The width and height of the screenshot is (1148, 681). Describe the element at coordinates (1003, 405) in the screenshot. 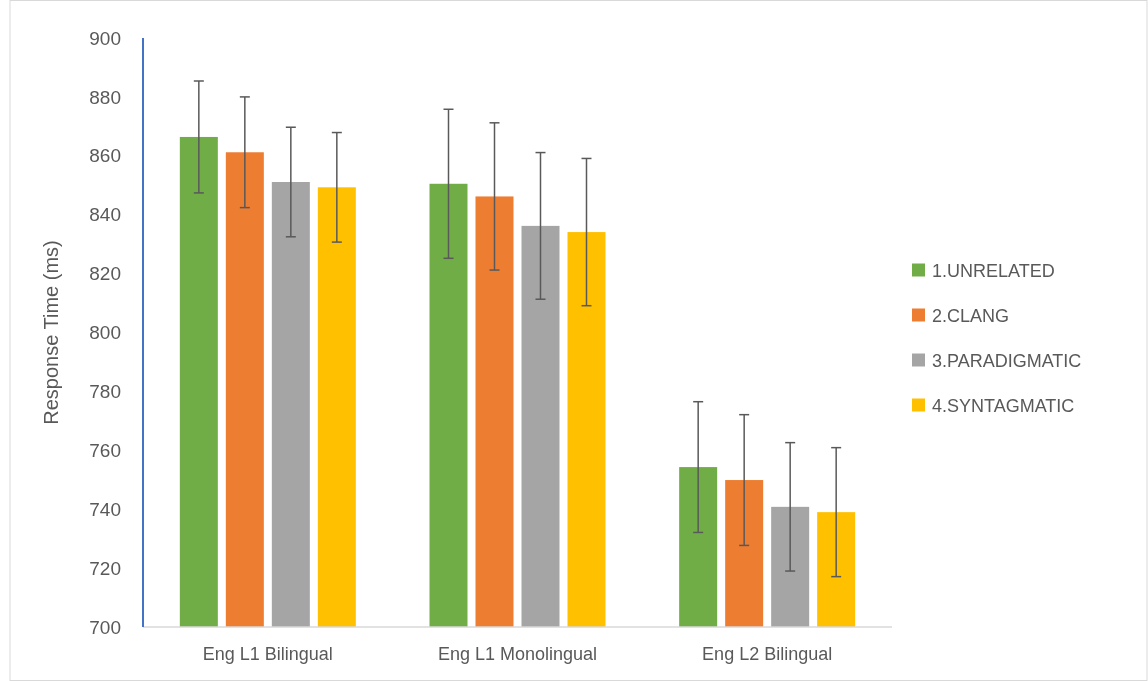

I see `legend-label: 4.SYNTAGMATIC` at that location.